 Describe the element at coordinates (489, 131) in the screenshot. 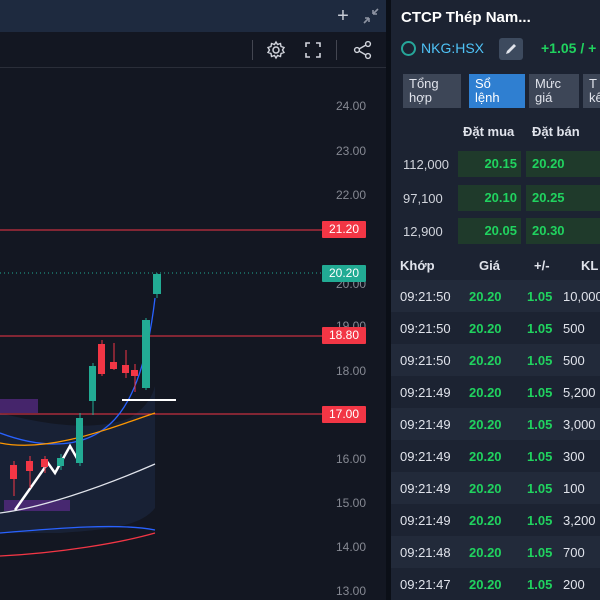

I see `bid-header: Đặt mua` at that location.